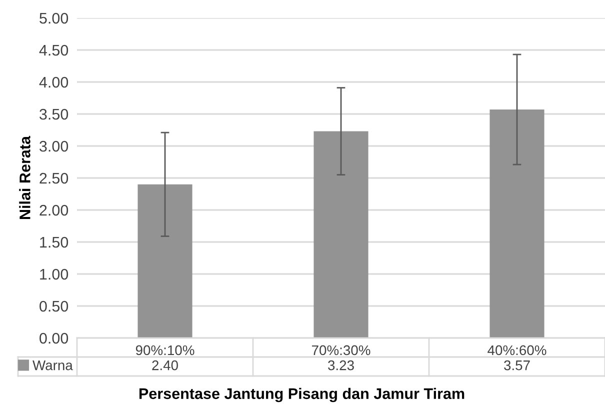 The height and width of the screenshot is (405, 605). I want to click on legend-label: Warna, so click(52, 365).